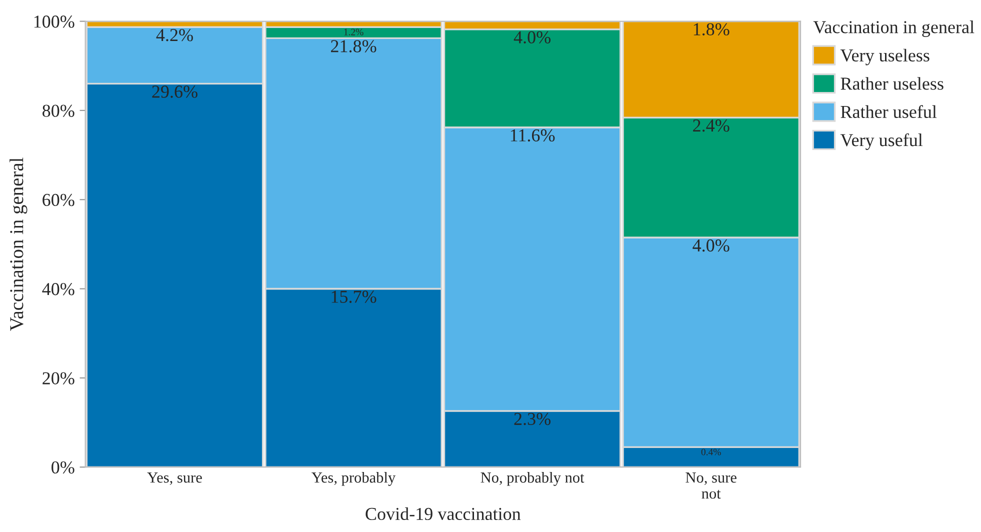  Describe the element at coordinates (58, 110) in the screenshot. I see `y-tick-label: 80%` at that location.